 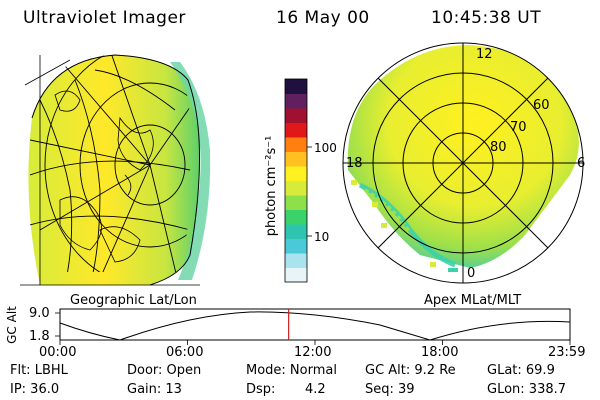 What do you see at coordinates (39, 370) in the screenshot?
I see `info-flt: Flt: LBHL` at bounding box center [39, 370].